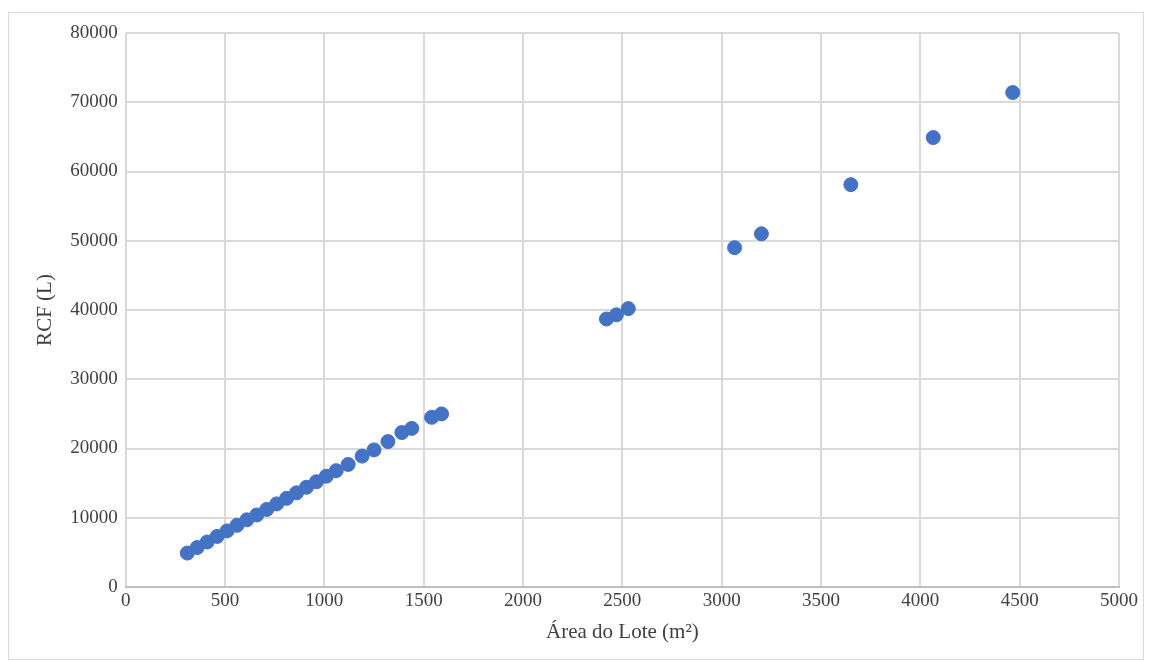  I want to click on y-tick-label: 80000, so click(94, 31).